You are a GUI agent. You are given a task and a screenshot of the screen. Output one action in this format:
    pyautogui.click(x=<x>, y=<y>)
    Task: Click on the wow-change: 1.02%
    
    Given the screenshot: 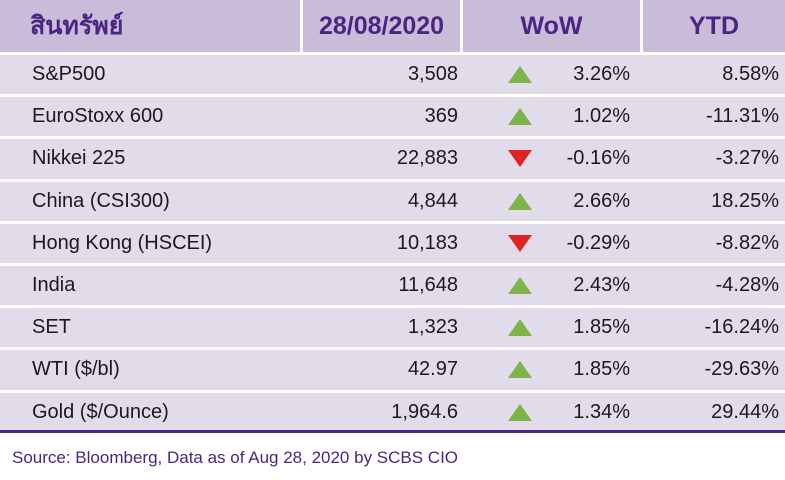 What is the action you would take?
    pyautogui.click(x=601, y=116)
    